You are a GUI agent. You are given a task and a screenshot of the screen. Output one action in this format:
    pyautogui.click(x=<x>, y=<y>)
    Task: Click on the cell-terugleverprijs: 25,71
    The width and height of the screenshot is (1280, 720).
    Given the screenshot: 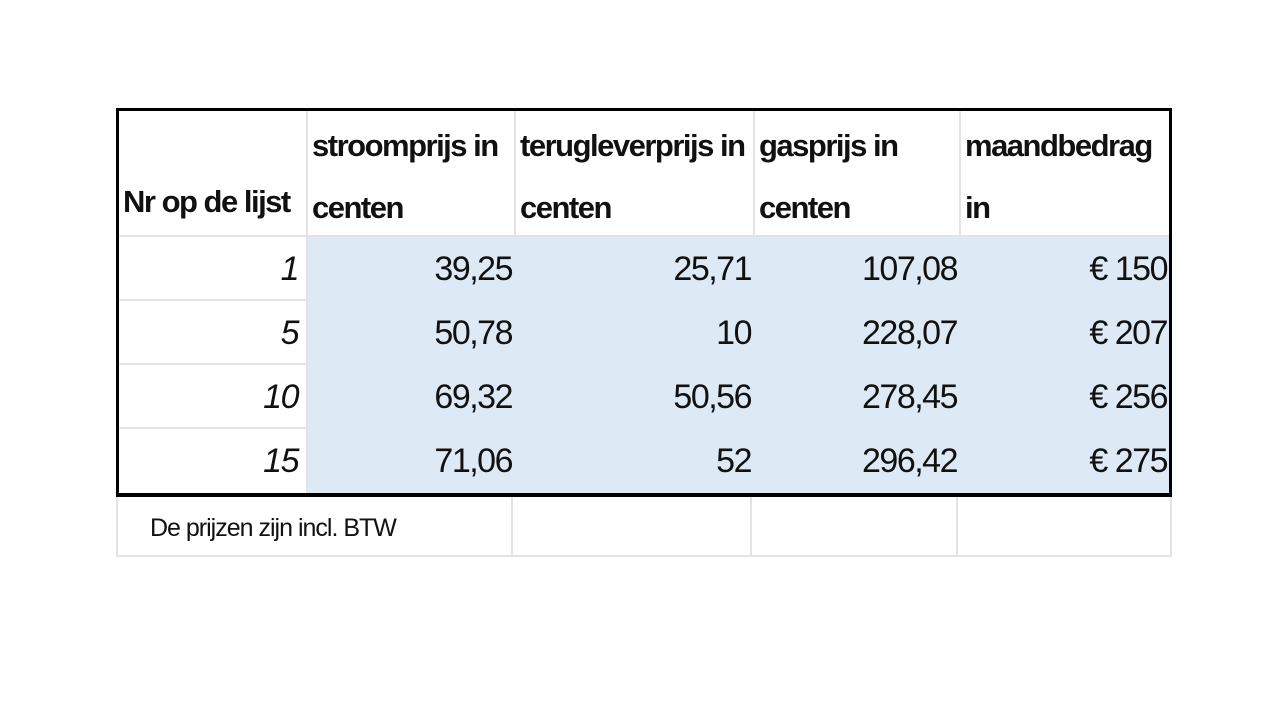 What is the action you would take?
    pyautogui.click(x=635, y=269)
    